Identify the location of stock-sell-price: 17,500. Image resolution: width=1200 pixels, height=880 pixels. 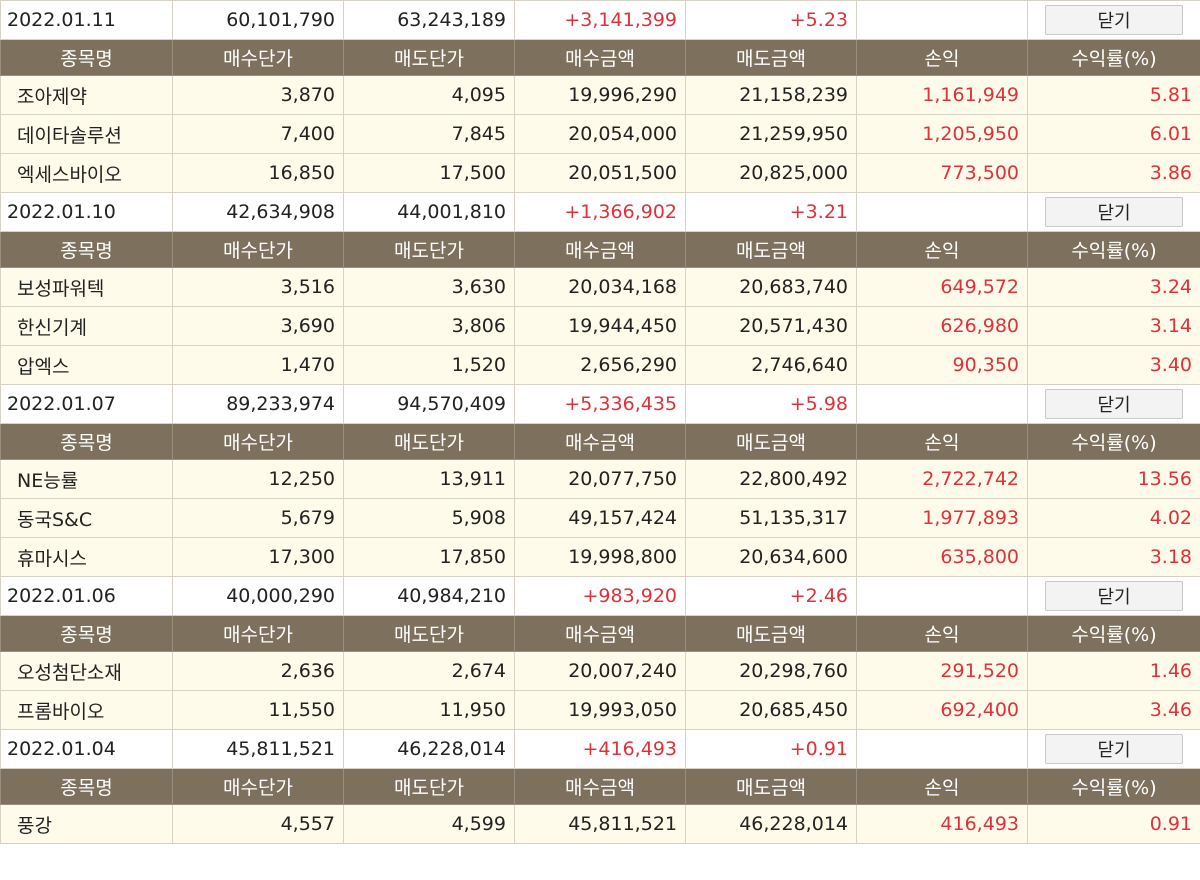
(429, 173).